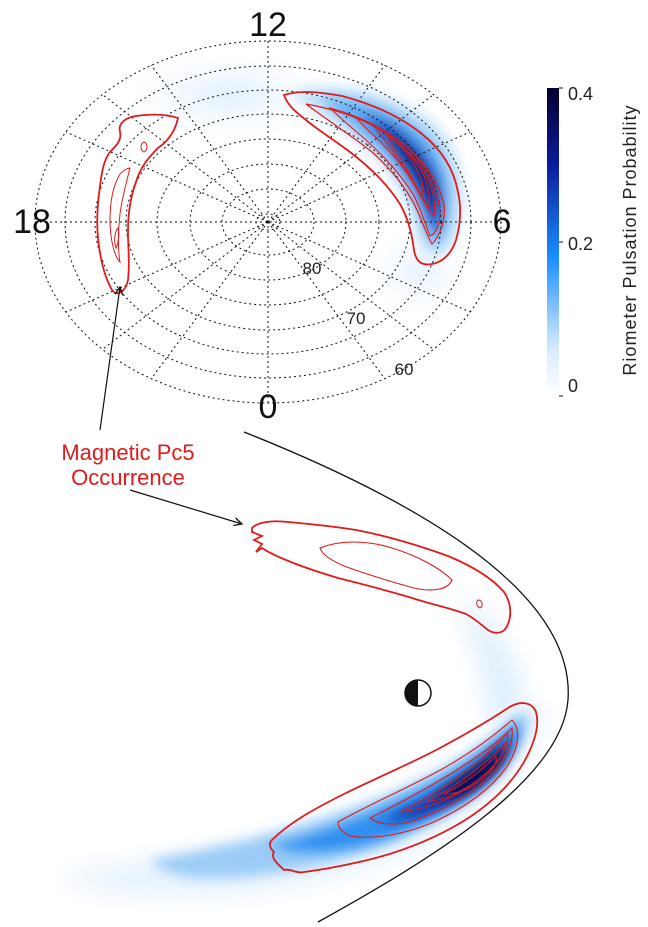 This screenshot has height=927, width=648. I want to click on probability-haze-flank, so click(491, 665).